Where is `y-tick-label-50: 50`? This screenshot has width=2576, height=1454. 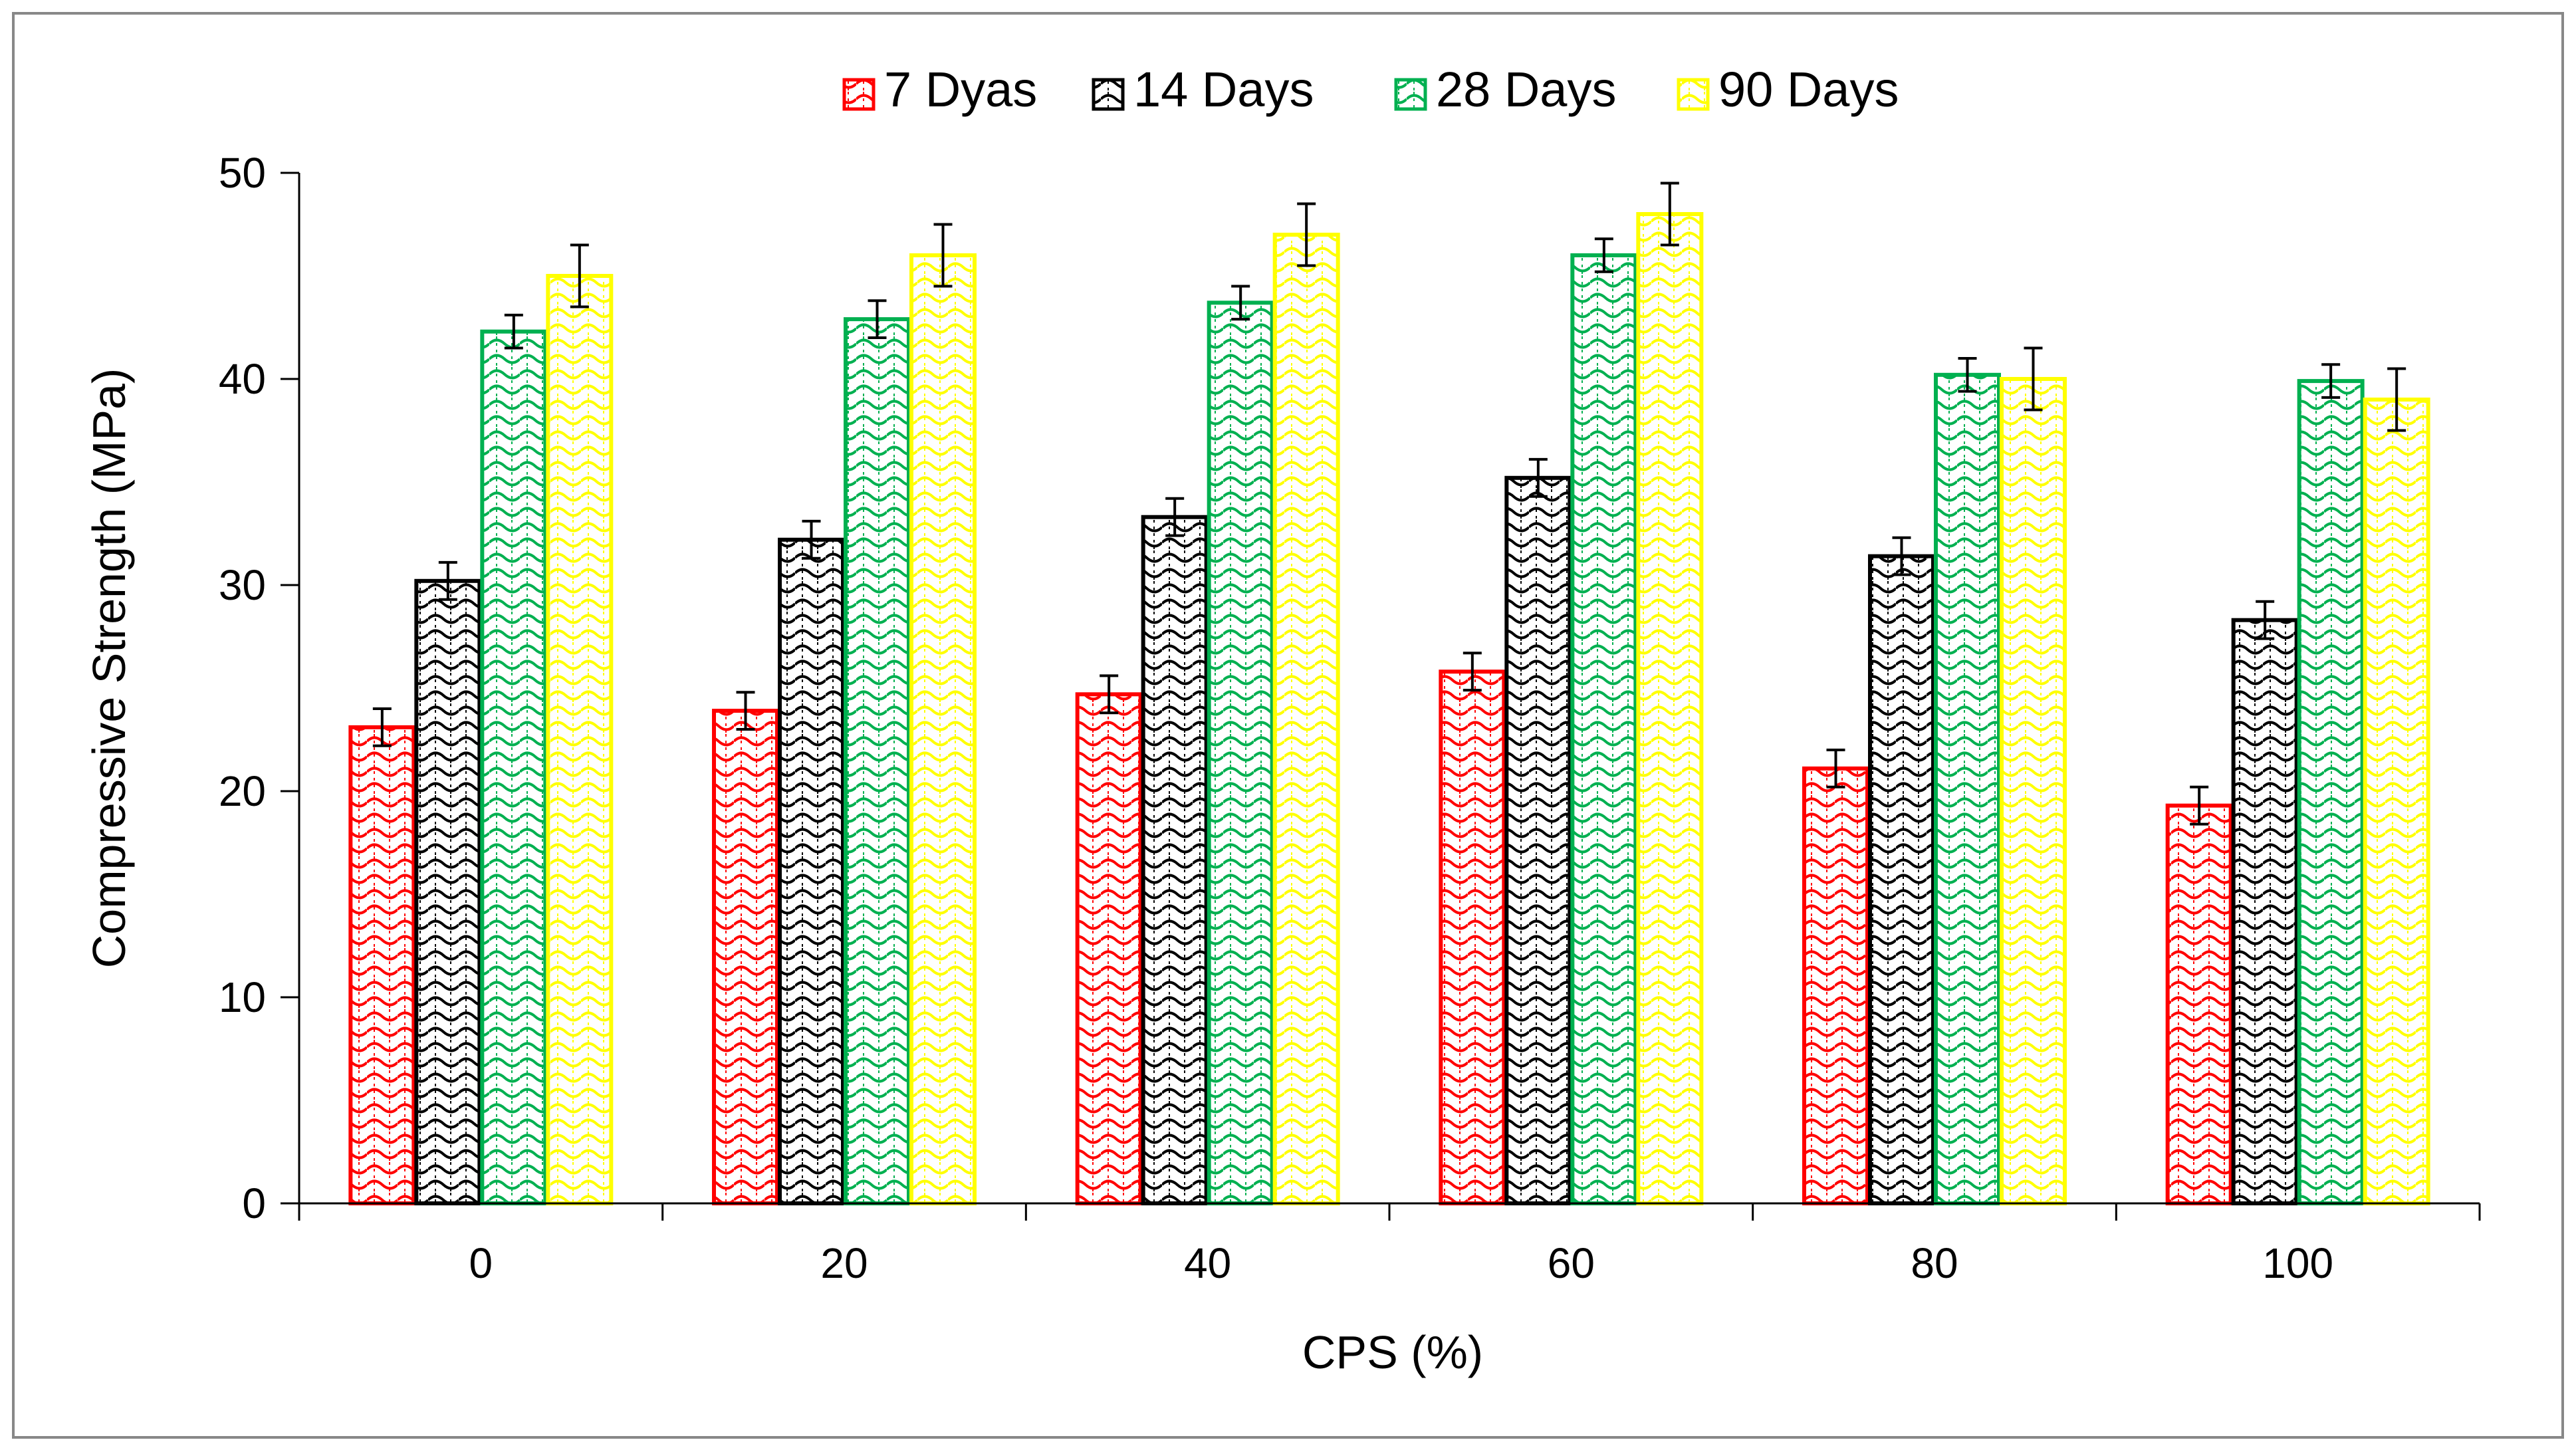 y-tick-label-50: 50 is located at coordinates (242, 173).